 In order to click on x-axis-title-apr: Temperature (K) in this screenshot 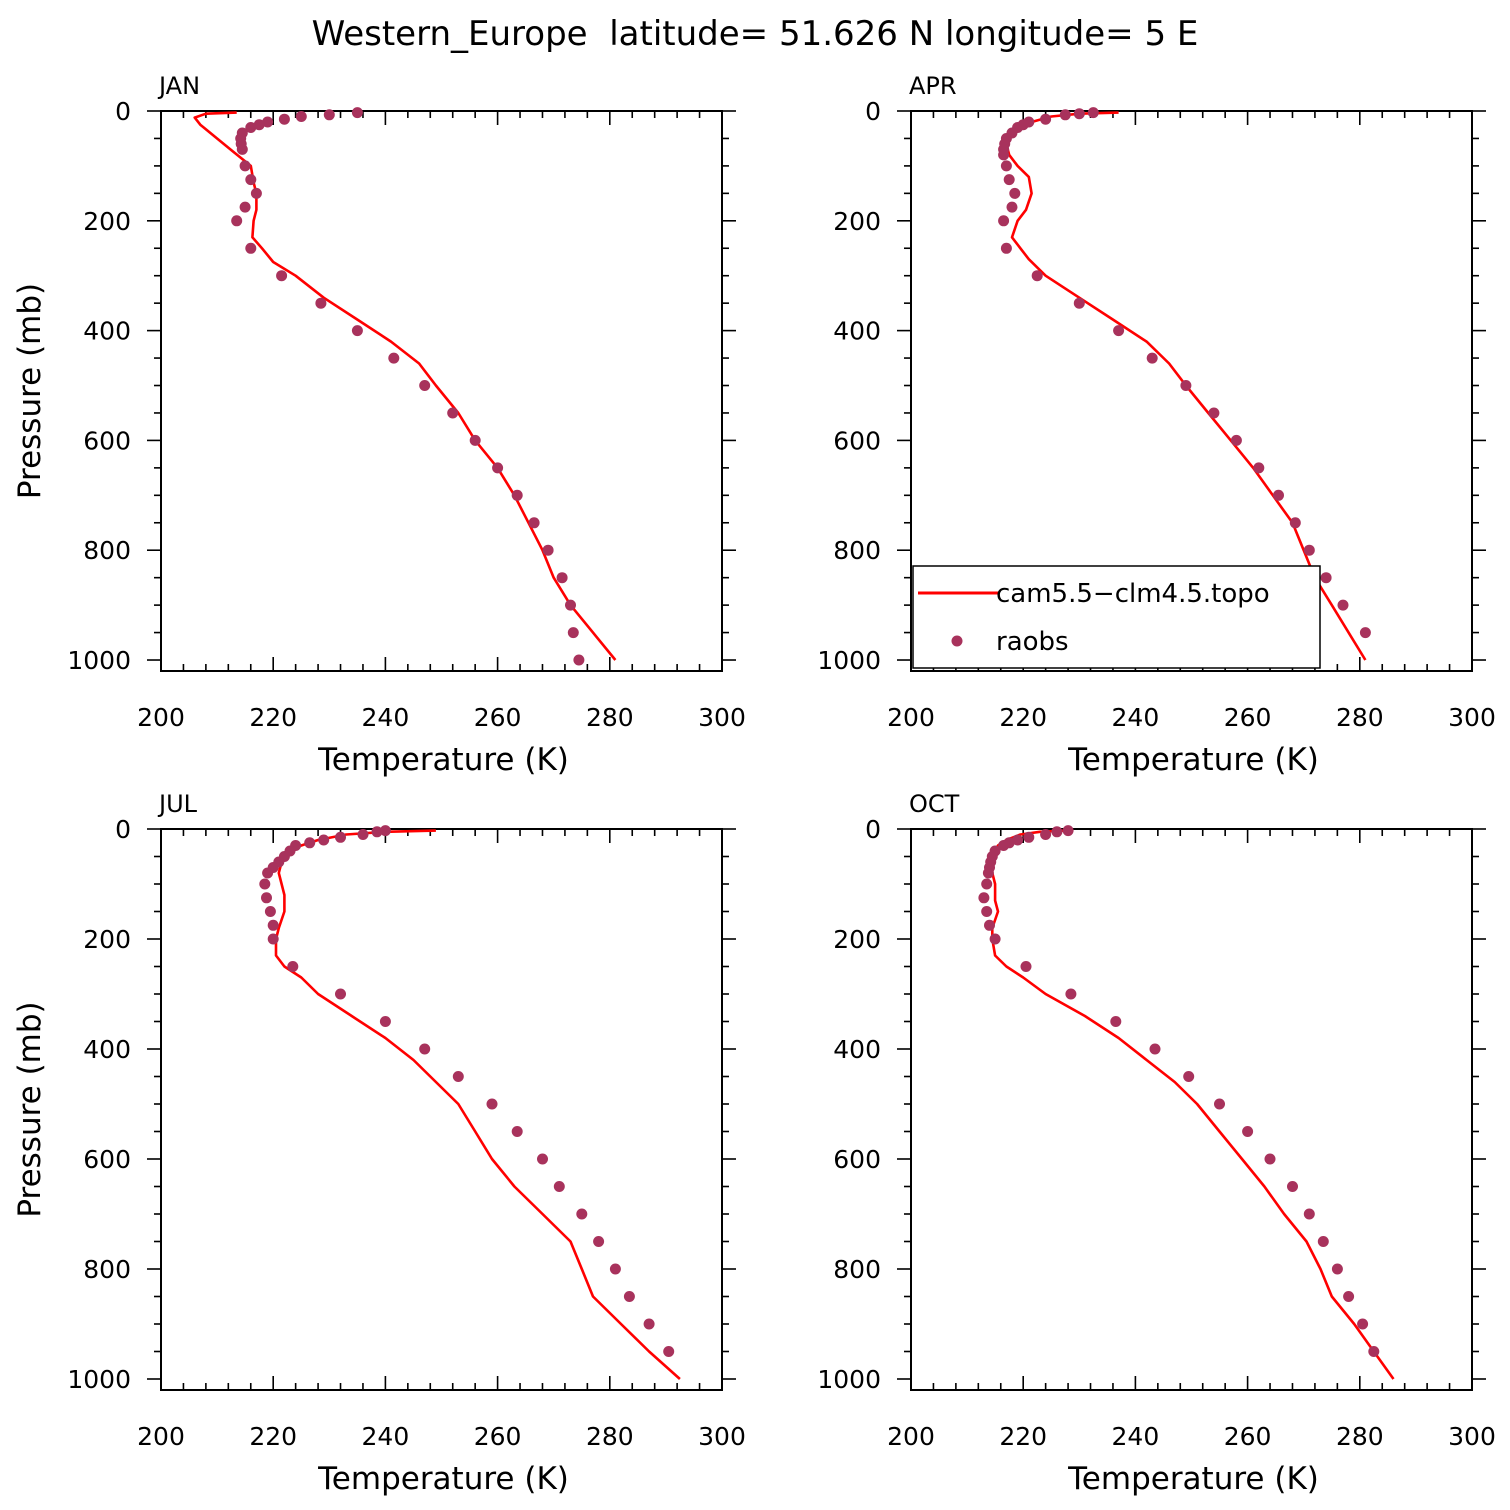, I will do `click(1193, 760)`.